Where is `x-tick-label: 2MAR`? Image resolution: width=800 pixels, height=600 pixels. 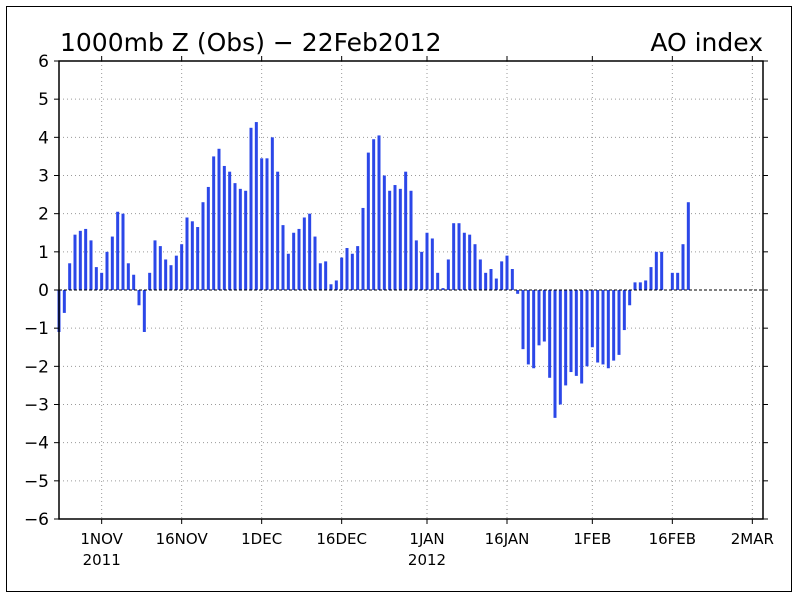
x-tick-label: 2MAR is located at coordinates (752, 539).